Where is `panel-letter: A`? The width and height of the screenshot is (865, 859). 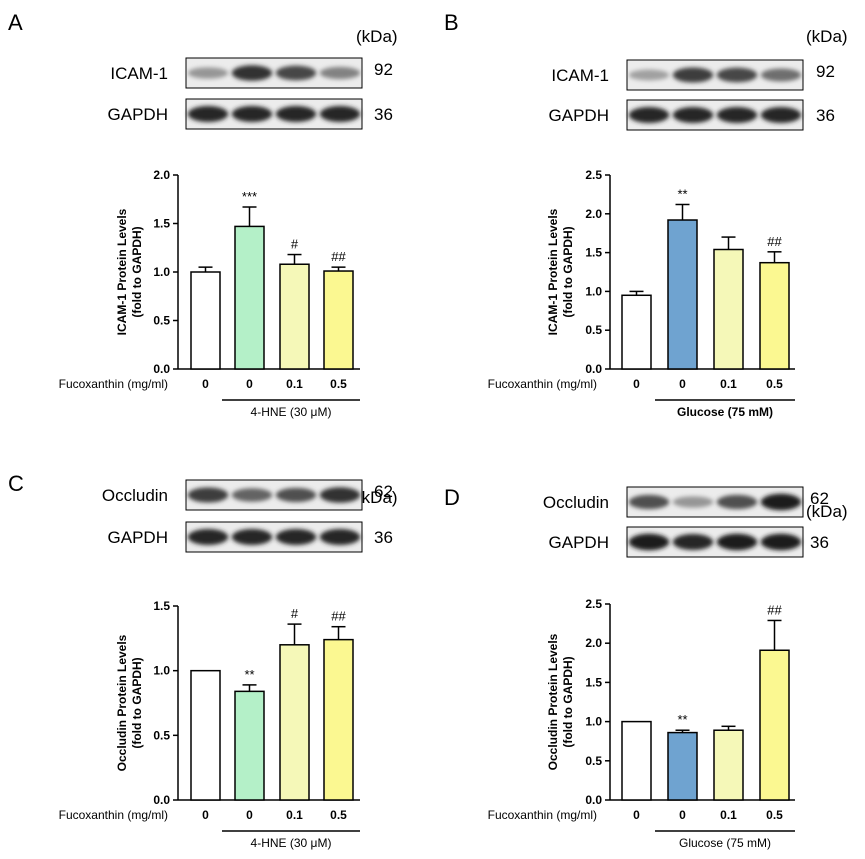 panel-letter: A is located at coordinates (15, 22).